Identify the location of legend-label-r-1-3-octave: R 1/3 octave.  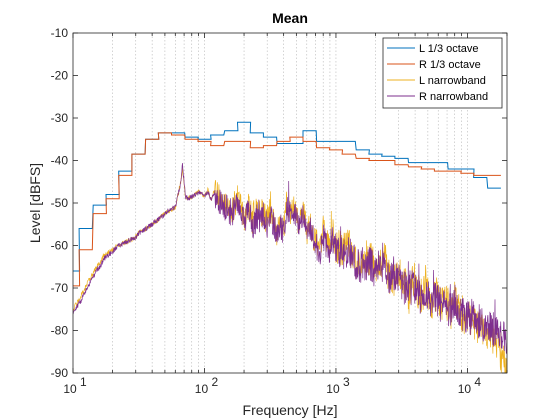
(450, 65).